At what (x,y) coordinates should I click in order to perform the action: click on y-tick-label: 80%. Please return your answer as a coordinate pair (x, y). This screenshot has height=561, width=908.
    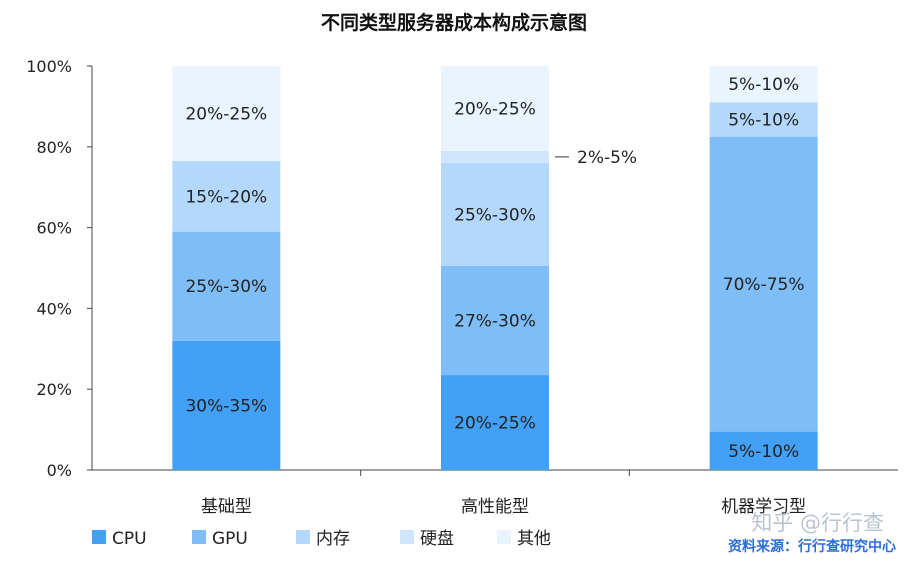
    Looking at the image, I should click on (54, 147).